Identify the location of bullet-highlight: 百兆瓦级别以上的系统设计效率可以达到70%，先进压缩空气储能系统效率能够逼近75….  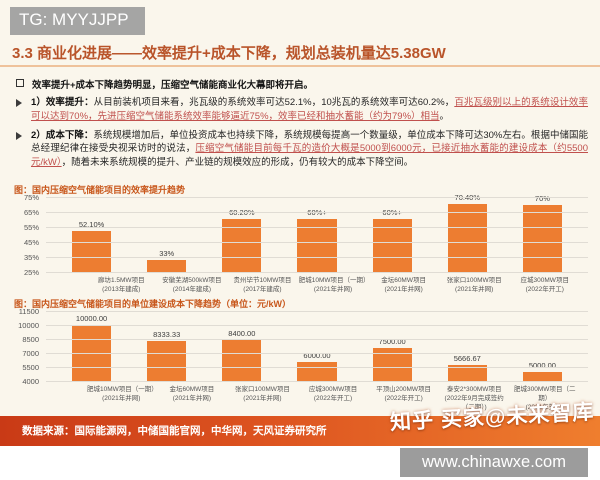
(309, 109).